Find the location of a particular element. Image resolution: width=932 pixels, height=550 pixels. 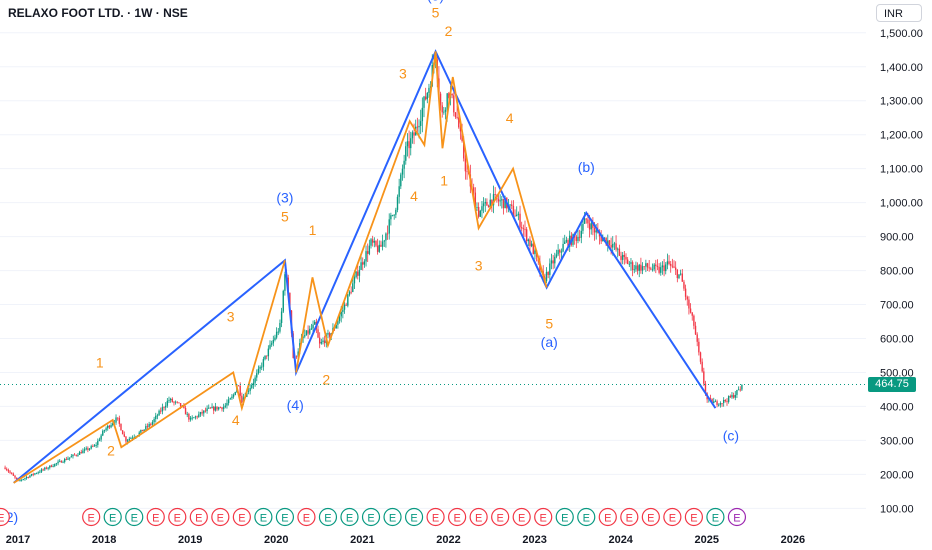

wave-label: 1 is located at coordinates (313, 230).